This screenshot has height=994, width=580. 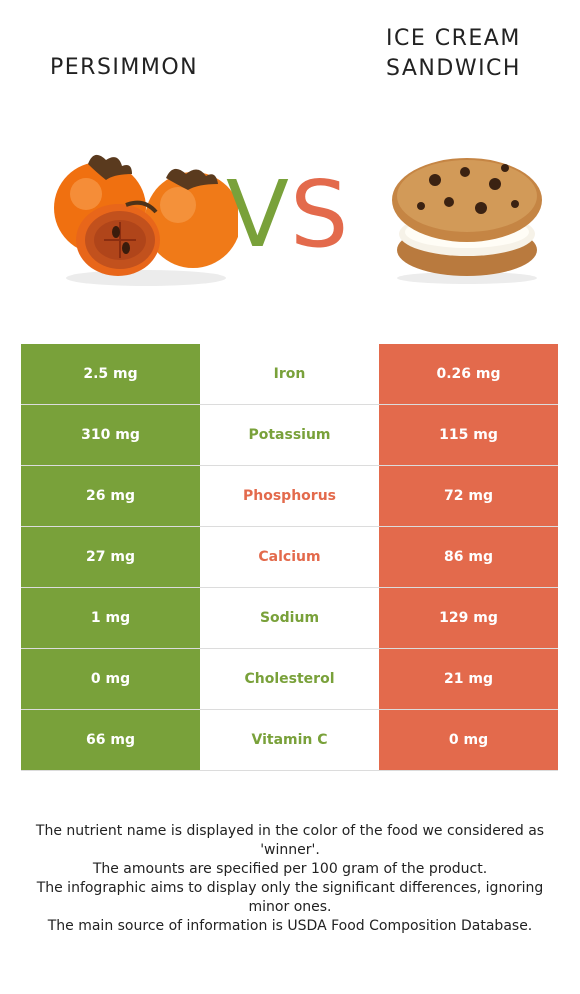 I want to click on right-value: 72 mg, so click(x=468, y=496).